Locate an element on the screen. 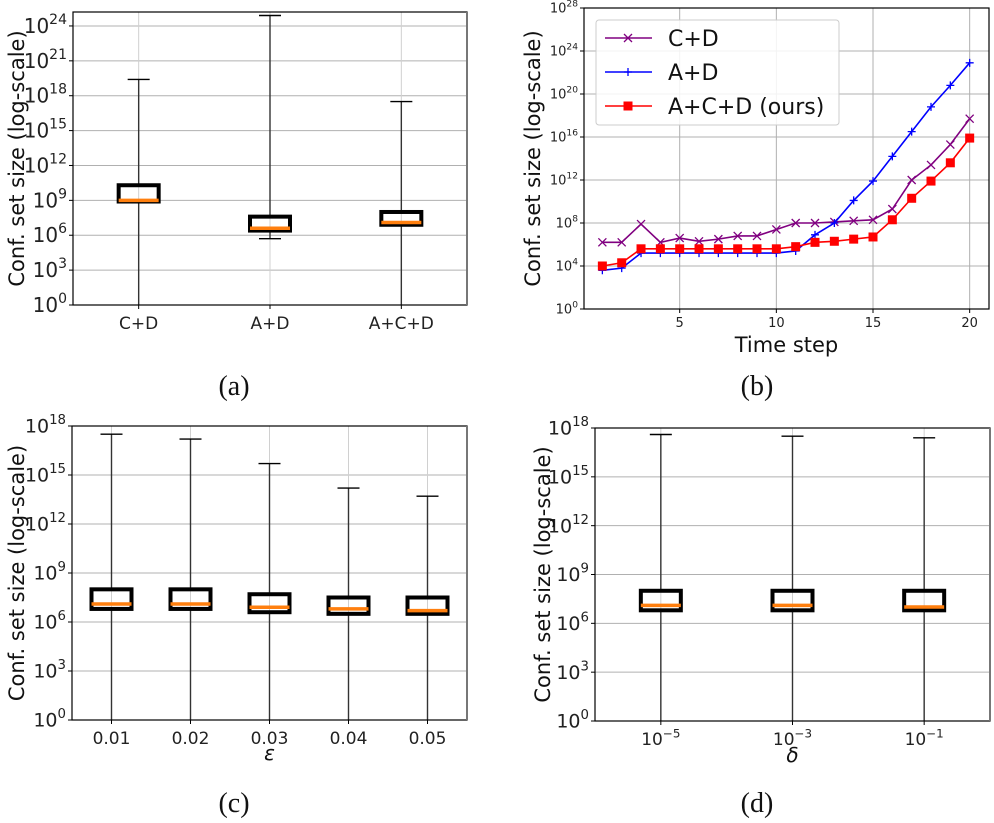 The height and width of the screenshot is (823, 994). box-item: 10−1 is located at coordinates (924, 589).